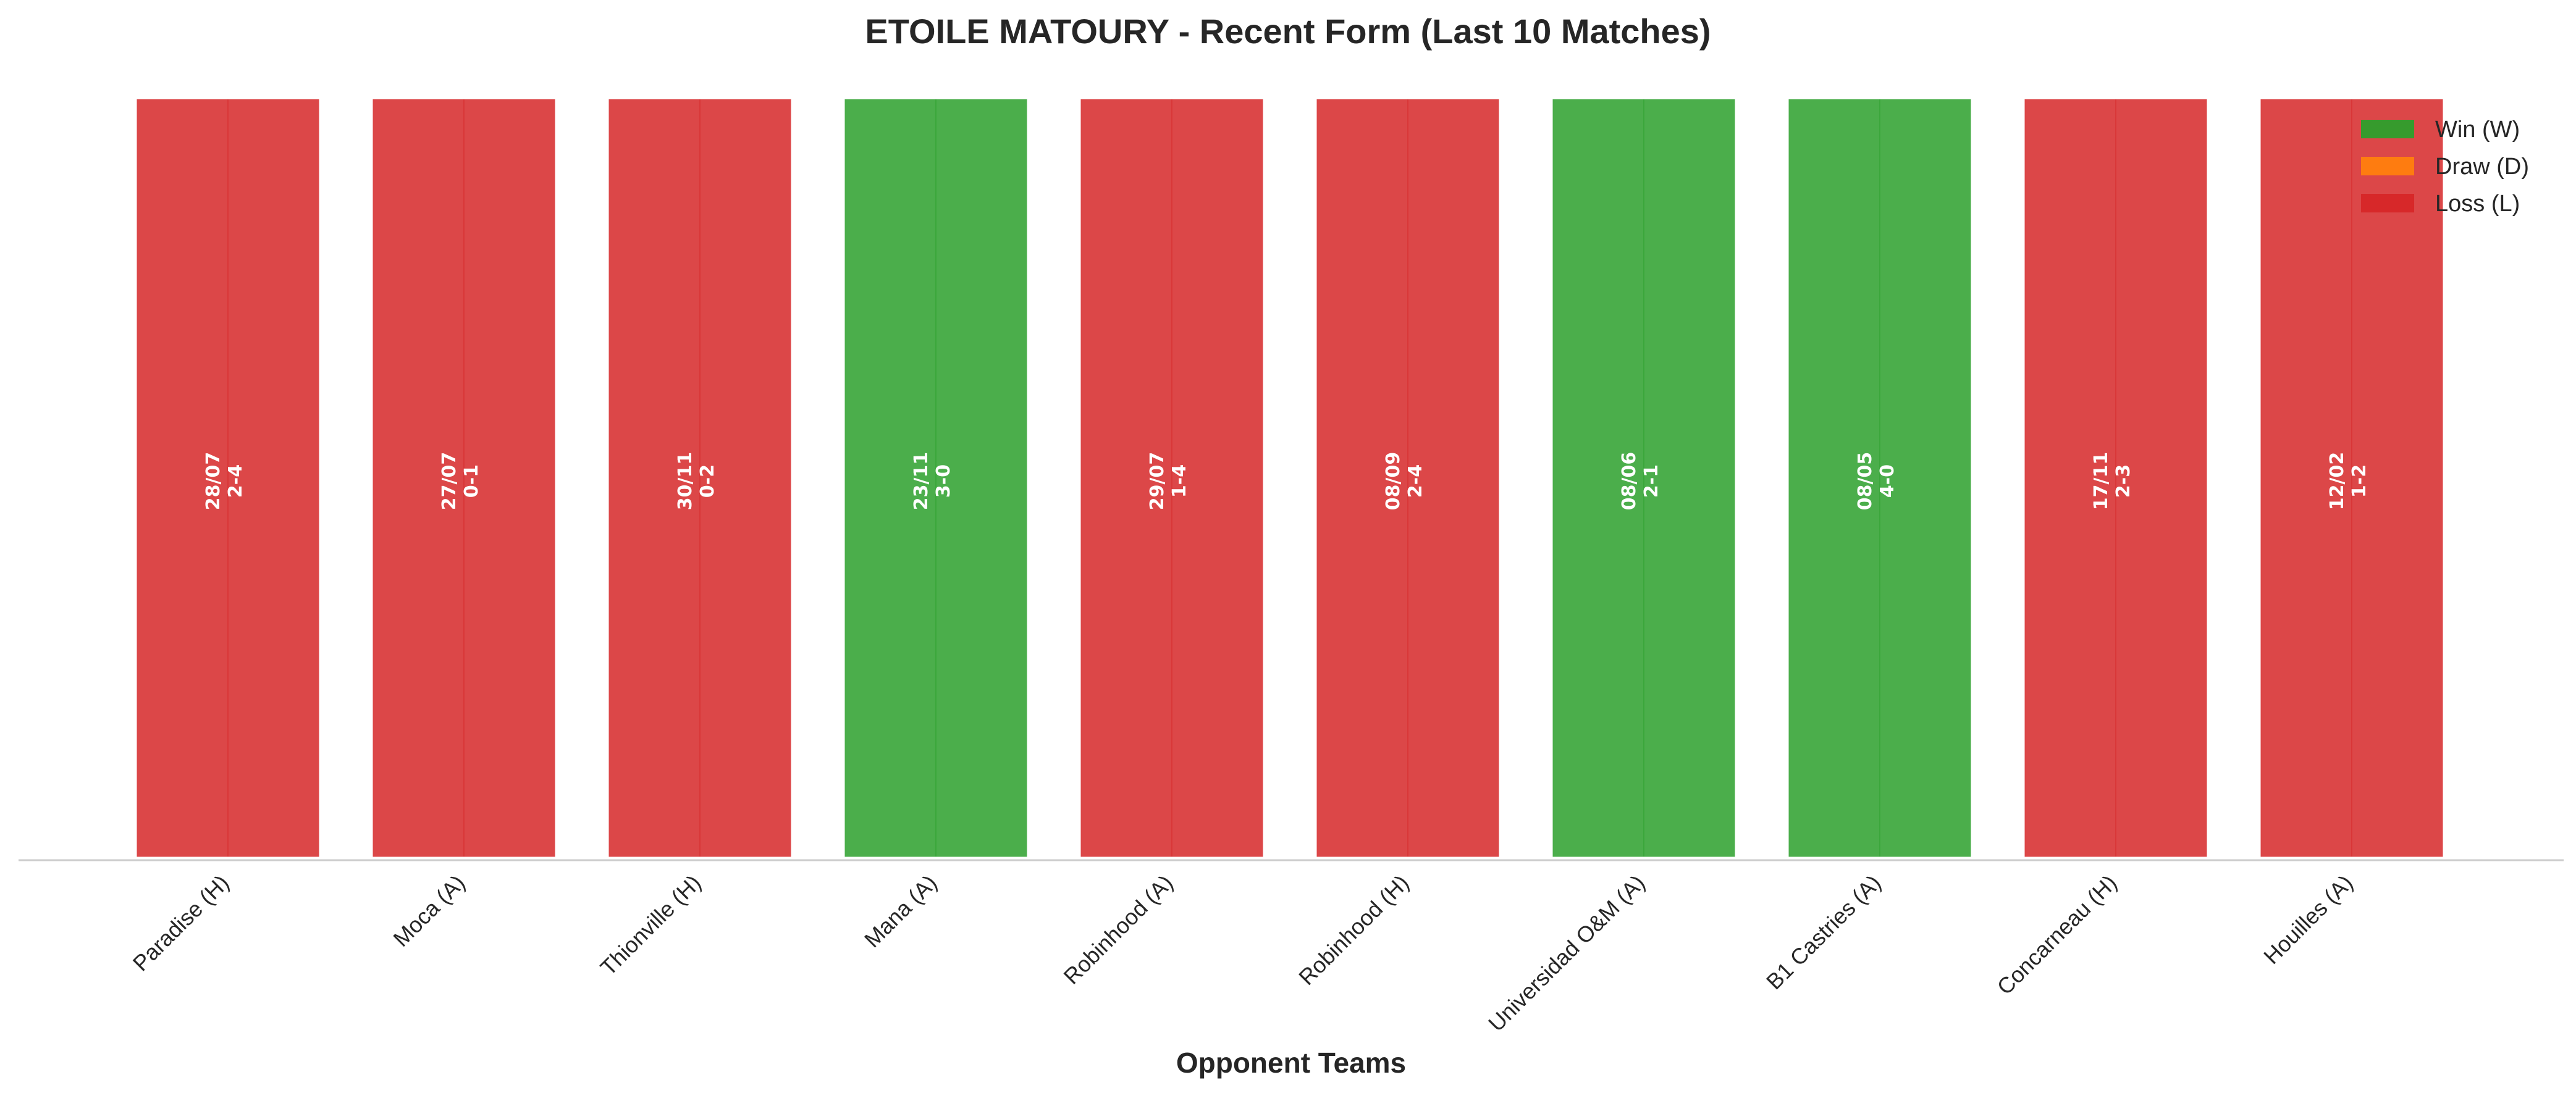  I want to click on bar-score-label-7: 4-0, so click(1887, 481).